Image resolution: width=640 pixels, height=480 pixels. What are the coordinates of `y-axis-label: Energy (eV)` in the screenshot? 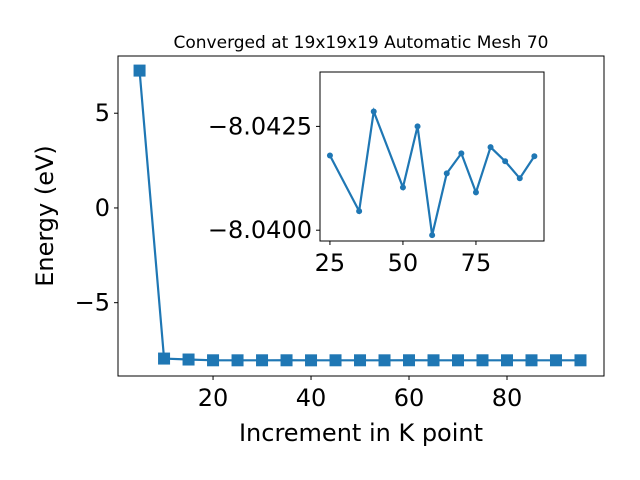 It's located at (45, 216).